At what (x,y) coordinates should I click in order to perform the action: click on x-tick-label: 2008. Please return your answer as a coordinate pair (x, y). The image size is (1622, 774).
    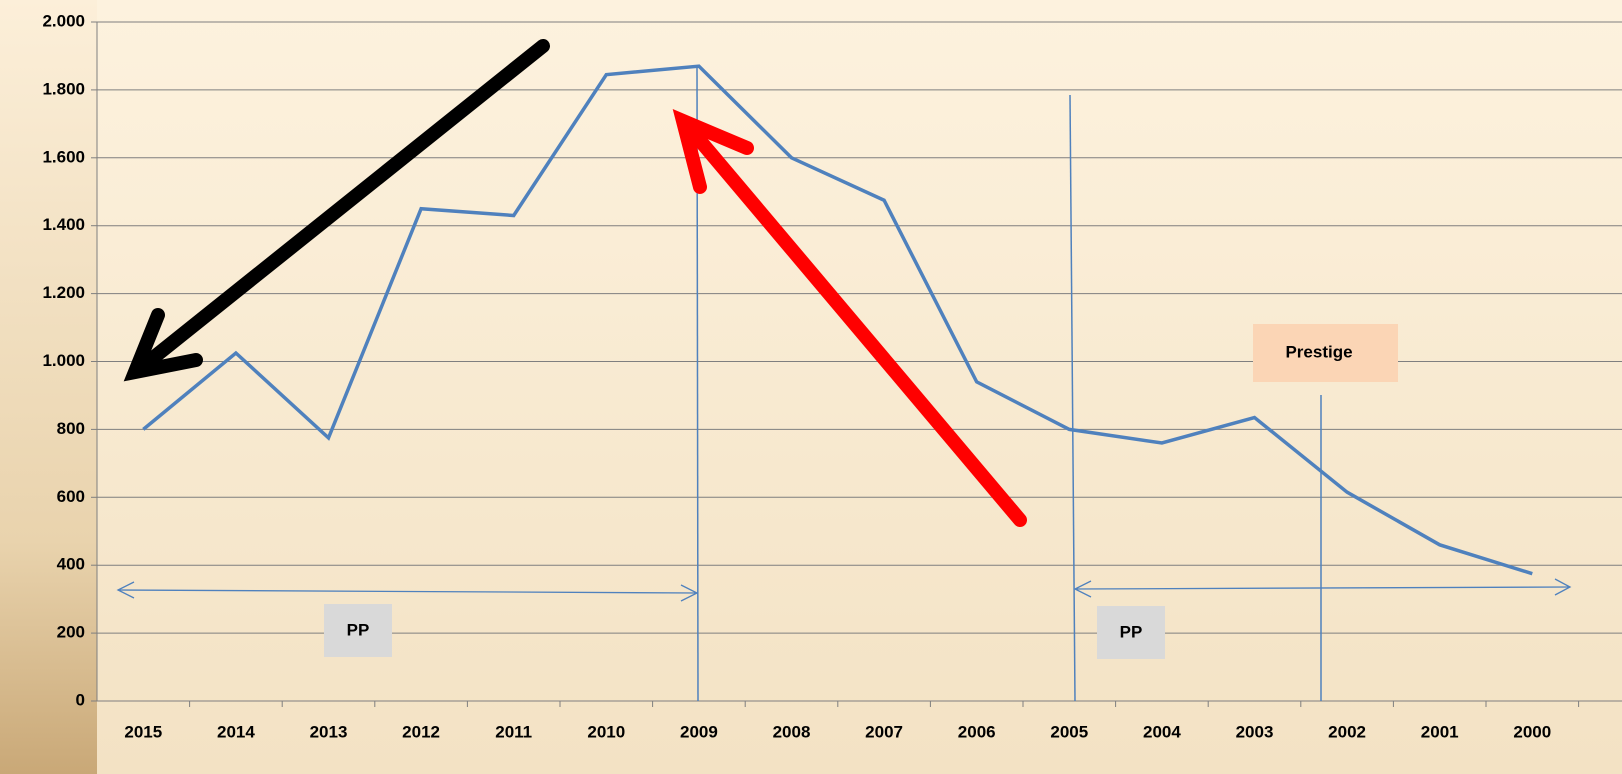
    Looking at the image, I should click on (792, 731).